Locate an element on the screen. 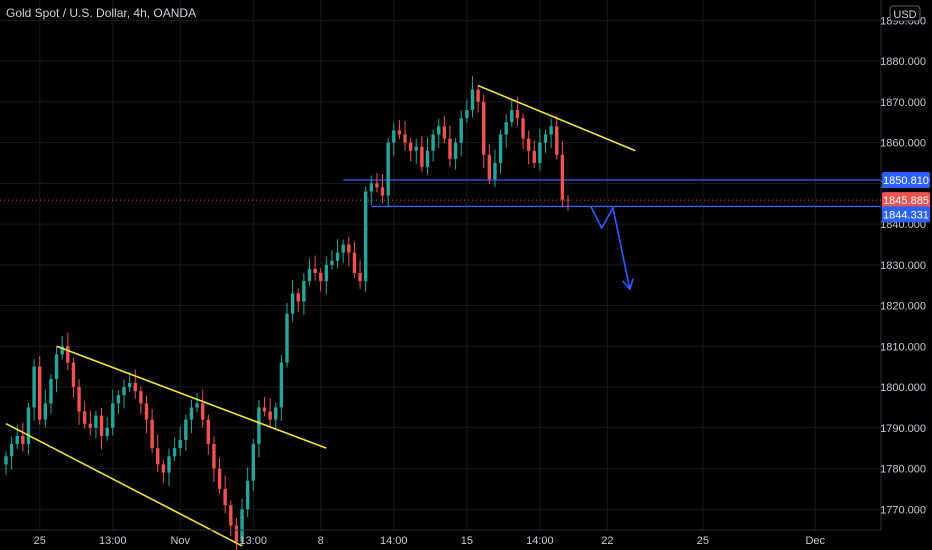 The image size is (932, 550). currency-badge is located at coordinates (905, 13).